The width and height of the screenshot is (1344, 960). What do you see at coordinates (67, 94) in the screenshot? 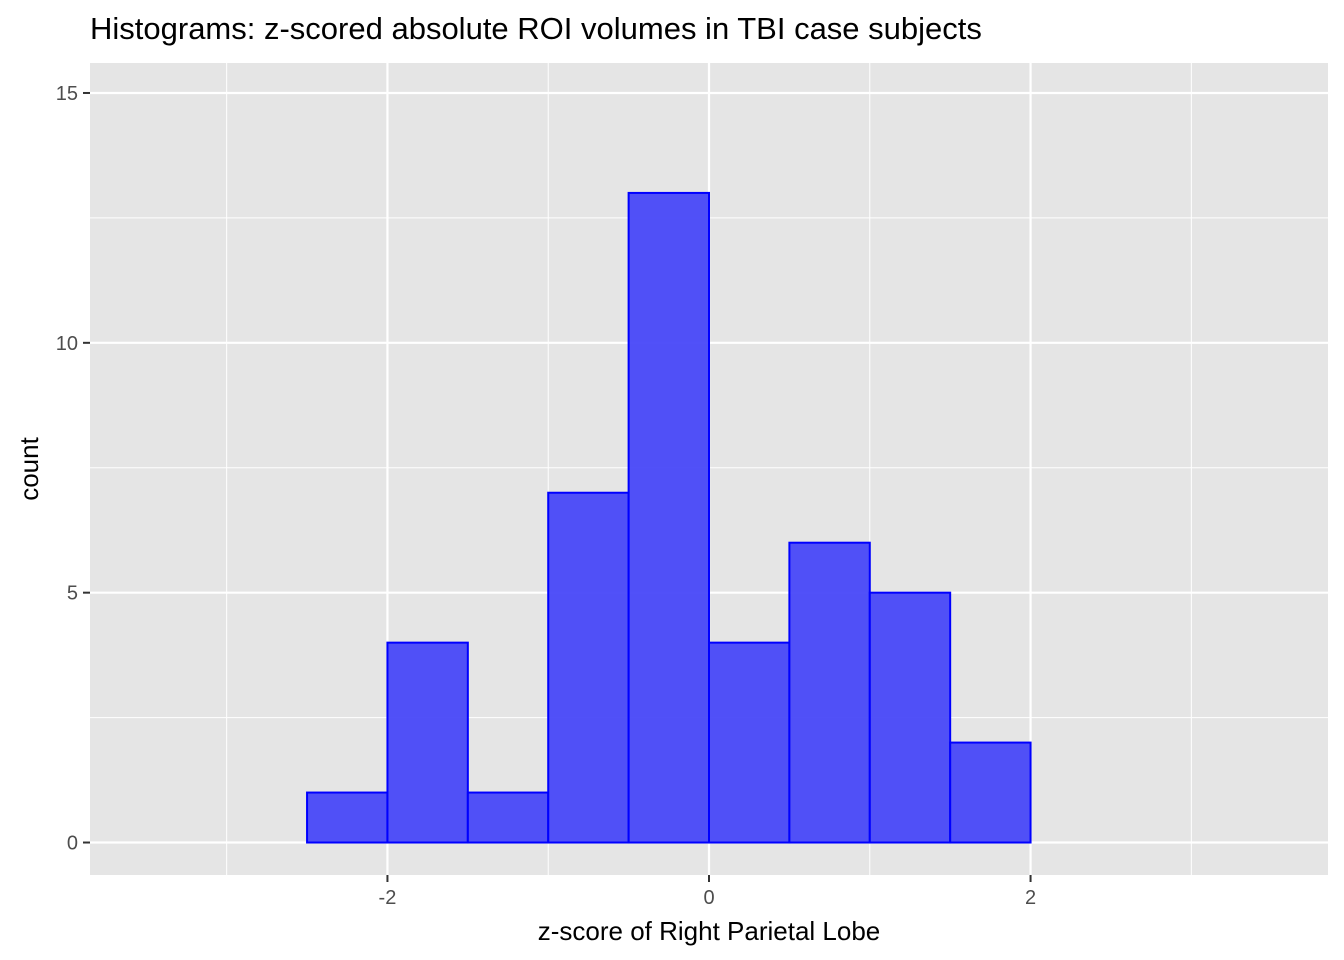
I see `y-tick-label: 15` at bounding box center [67, 94].